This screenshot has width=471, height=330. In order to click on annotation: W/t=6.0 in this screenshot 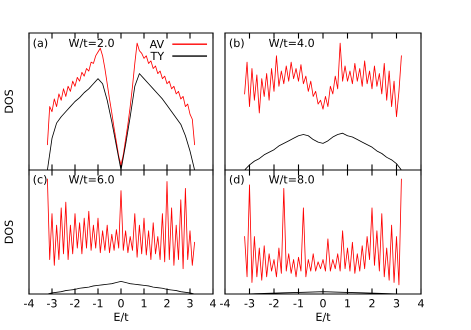, I will do `click(91, 179)`.